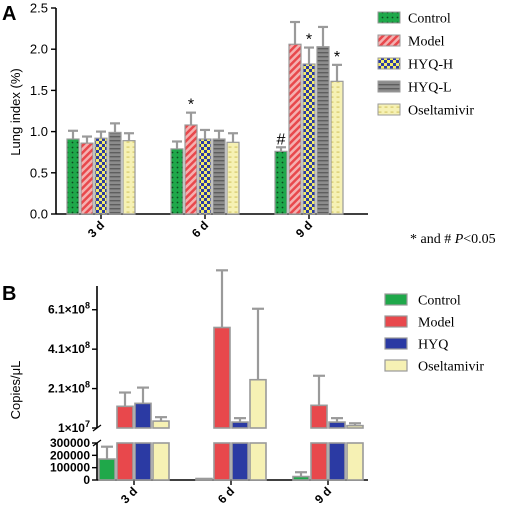  What do you see at coordinates (430, 65) in the screenshot?
I see `legend-label-hyq-h: HYQ-H` at bounding box center [430, 65].